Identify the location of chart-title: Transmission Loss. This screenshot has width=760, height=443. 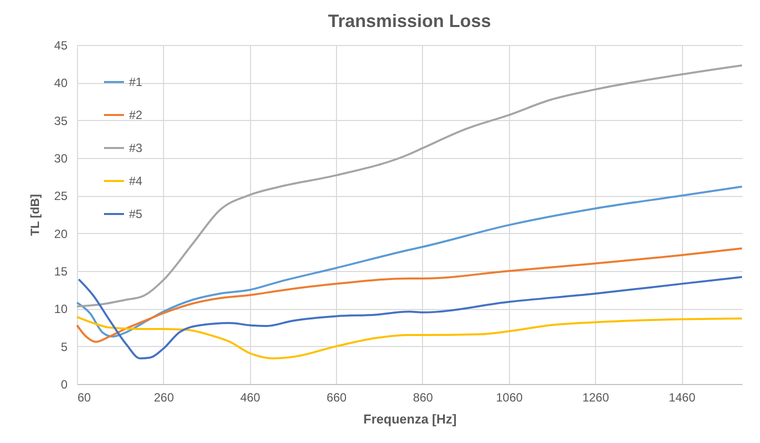
(410, 21).